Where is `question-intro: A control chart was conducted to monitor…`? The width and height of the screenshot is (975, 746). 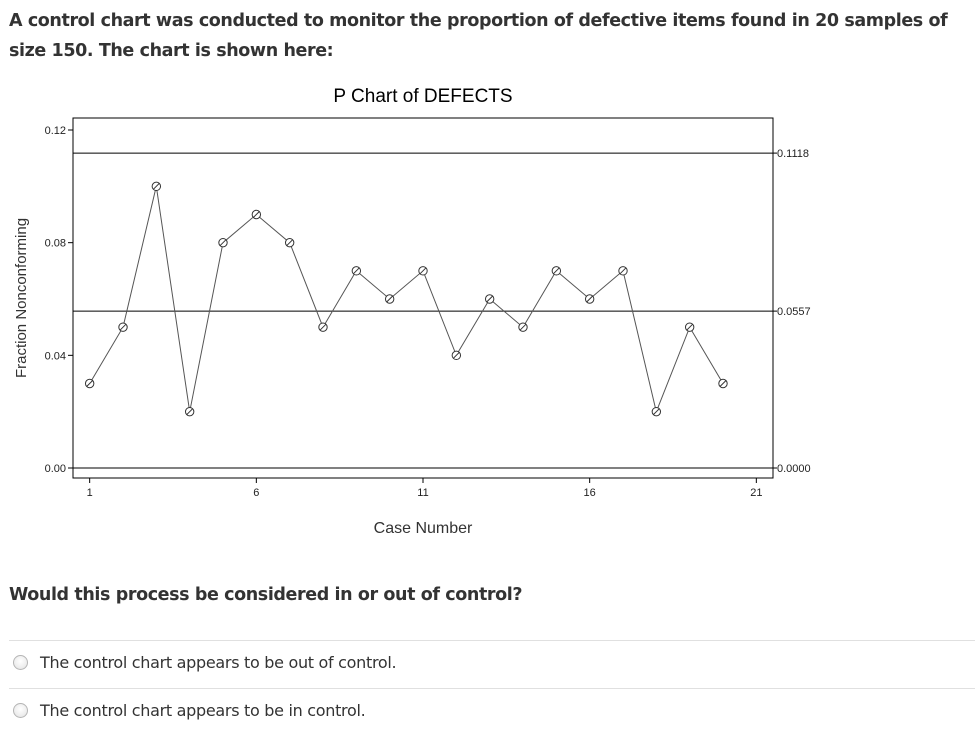
question-intro: A control chart was conducted to monitor… is located at coordinates (478, 36).